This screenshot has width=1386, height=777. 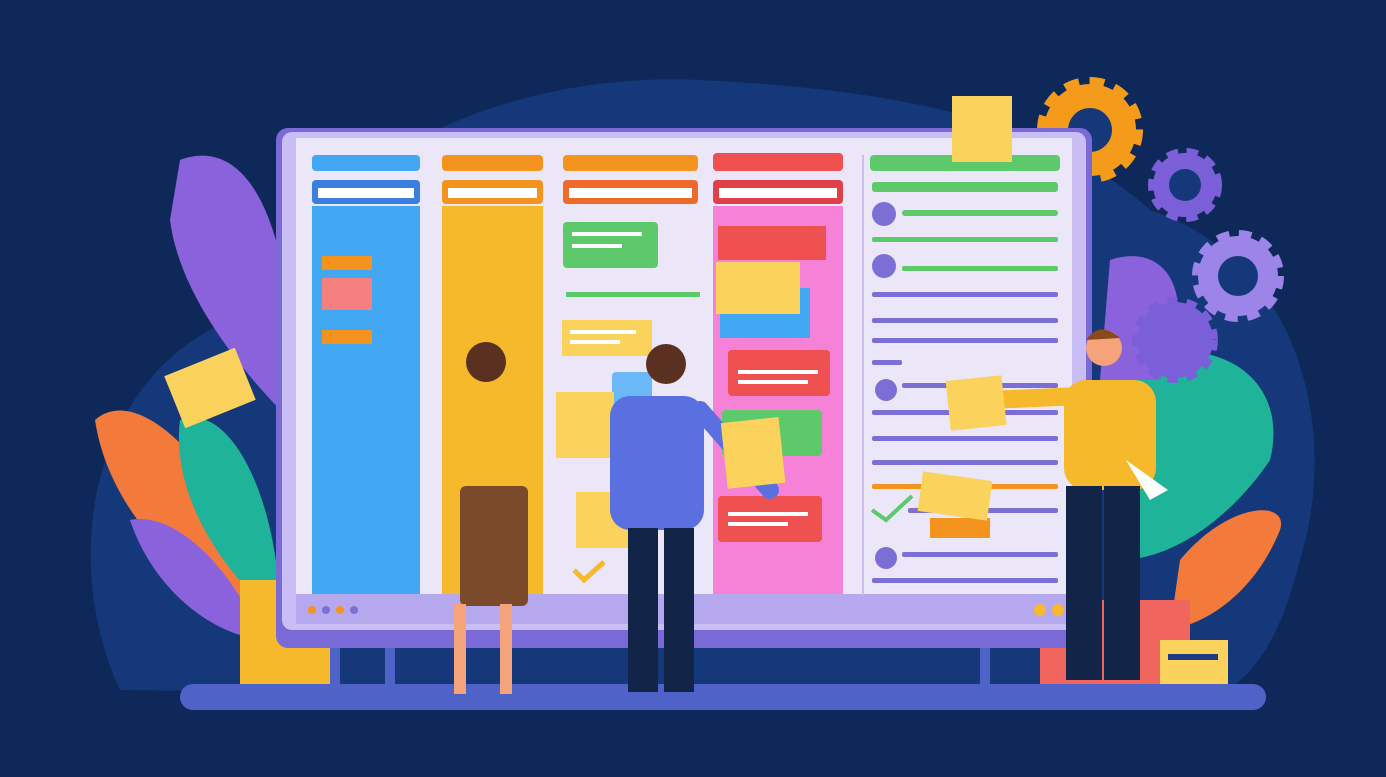 I want to click on floor, so click(x=723, y=697).